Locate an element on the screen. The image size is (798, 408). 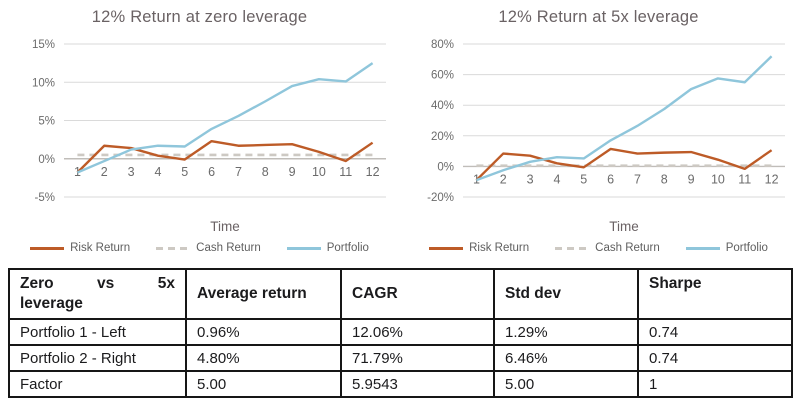
cell-sharpe: 1 is located at coordinates (715, 384).